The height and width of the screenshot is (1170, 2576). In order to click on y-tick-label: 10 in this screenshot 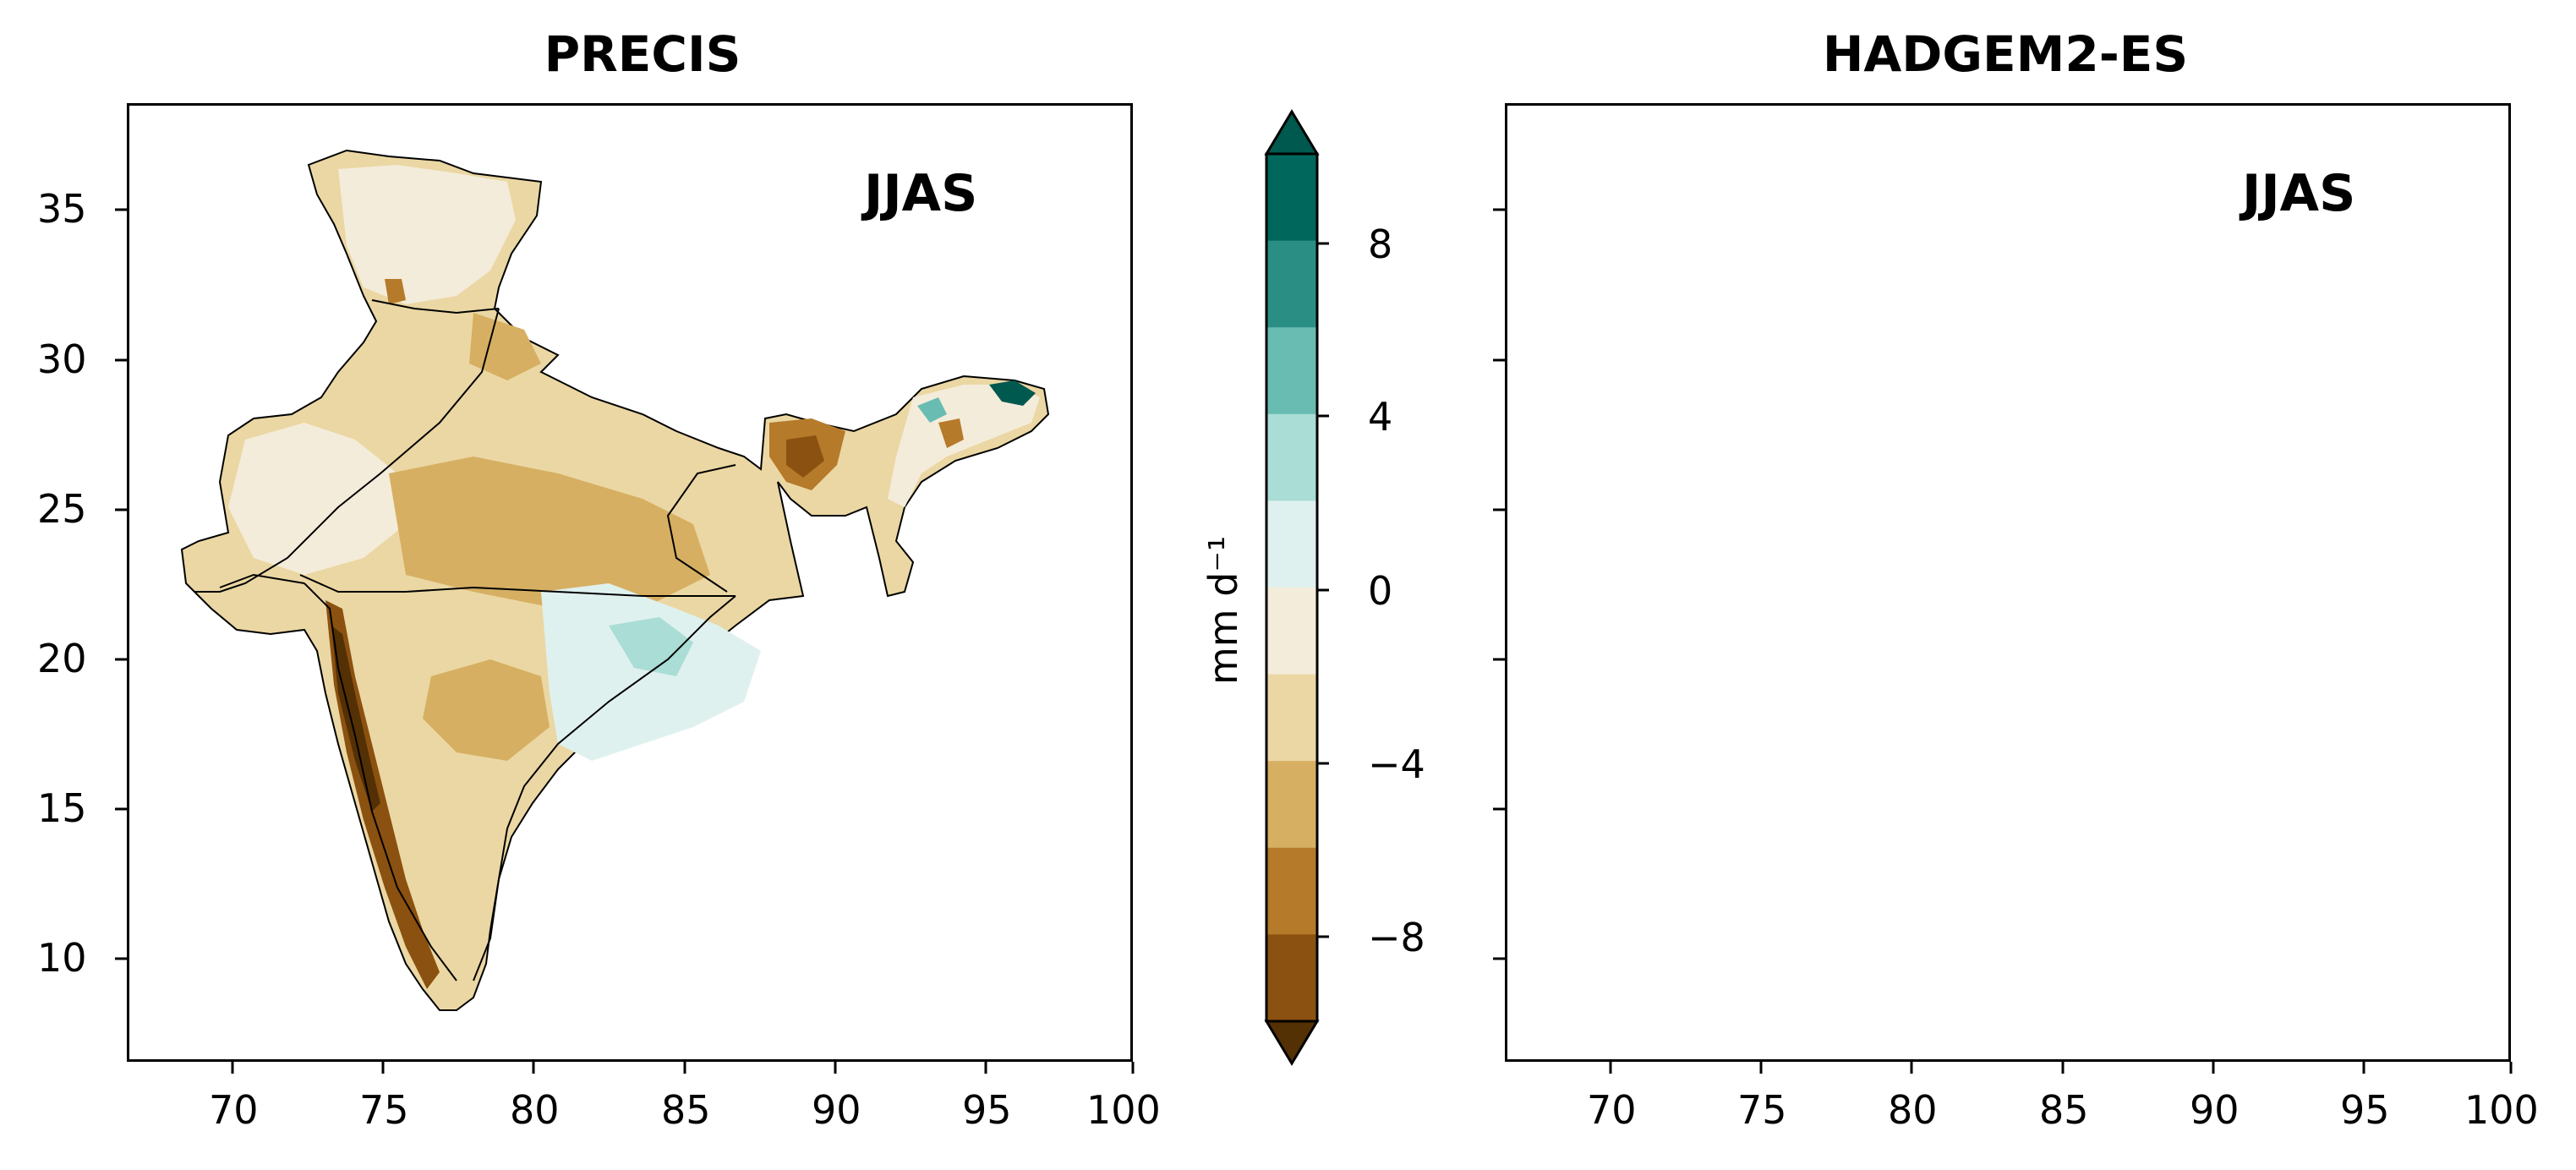, I will do `click(62, 958)`.